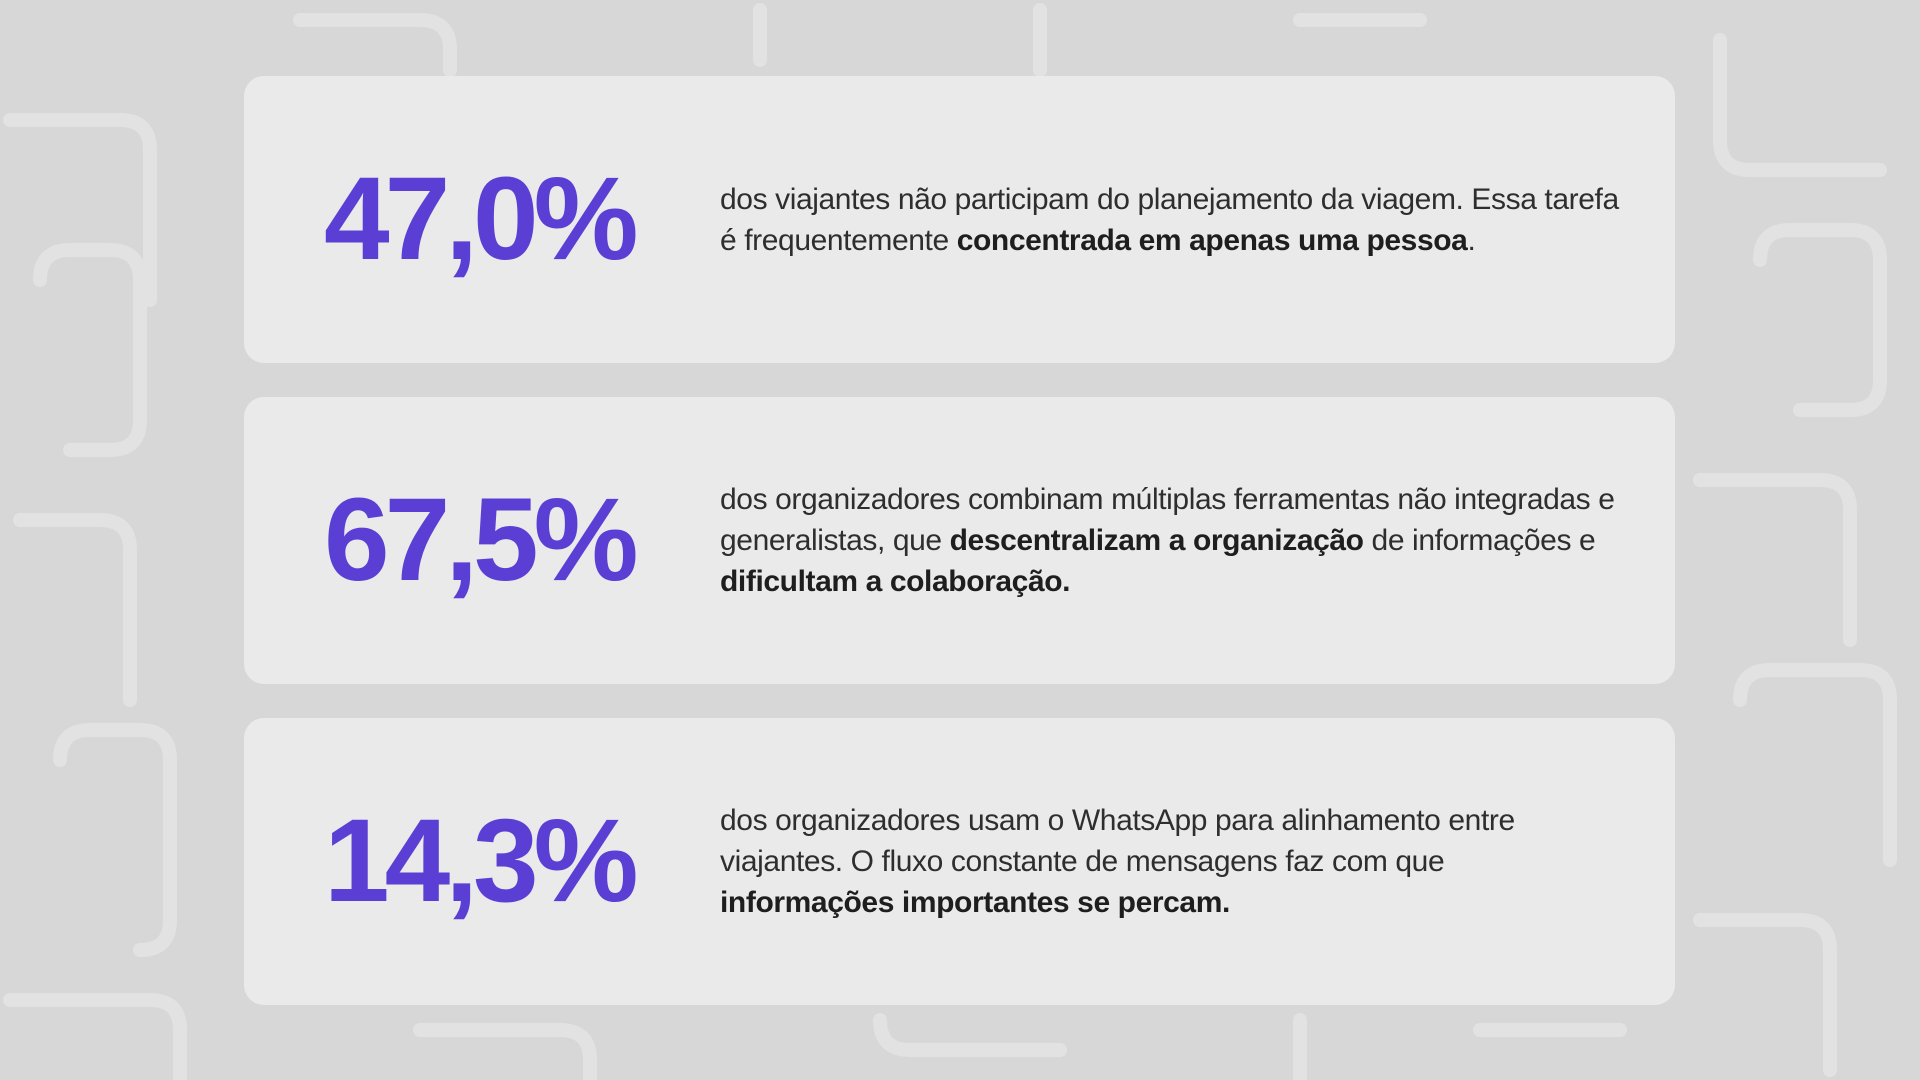  I want to click on stat-value: 14,3%, so click(481, 861).